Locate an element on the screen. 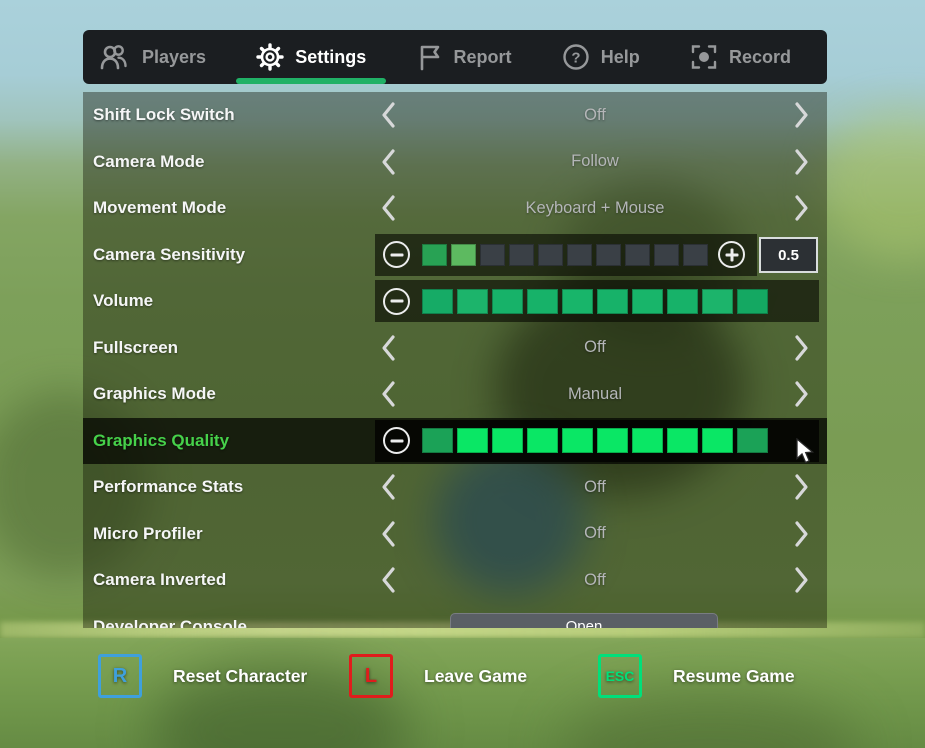  shortcut-label: Resume Game is located at coordinates (734, 675).